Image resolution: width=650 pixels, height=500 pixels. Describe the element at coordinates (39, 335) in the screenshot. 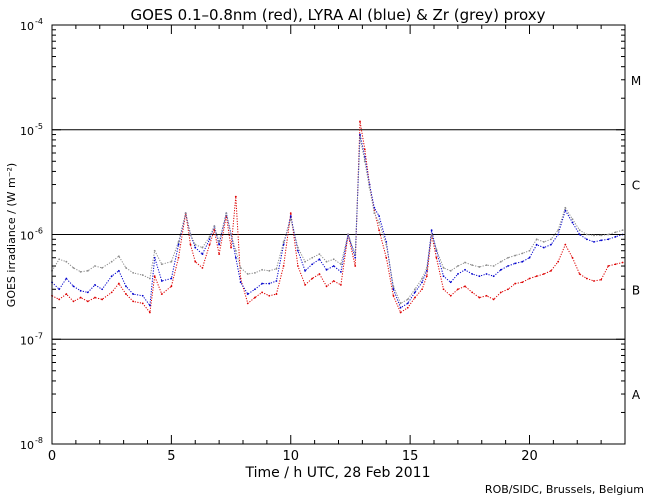

I see `y-tick-label-exponent: -7` at that location.